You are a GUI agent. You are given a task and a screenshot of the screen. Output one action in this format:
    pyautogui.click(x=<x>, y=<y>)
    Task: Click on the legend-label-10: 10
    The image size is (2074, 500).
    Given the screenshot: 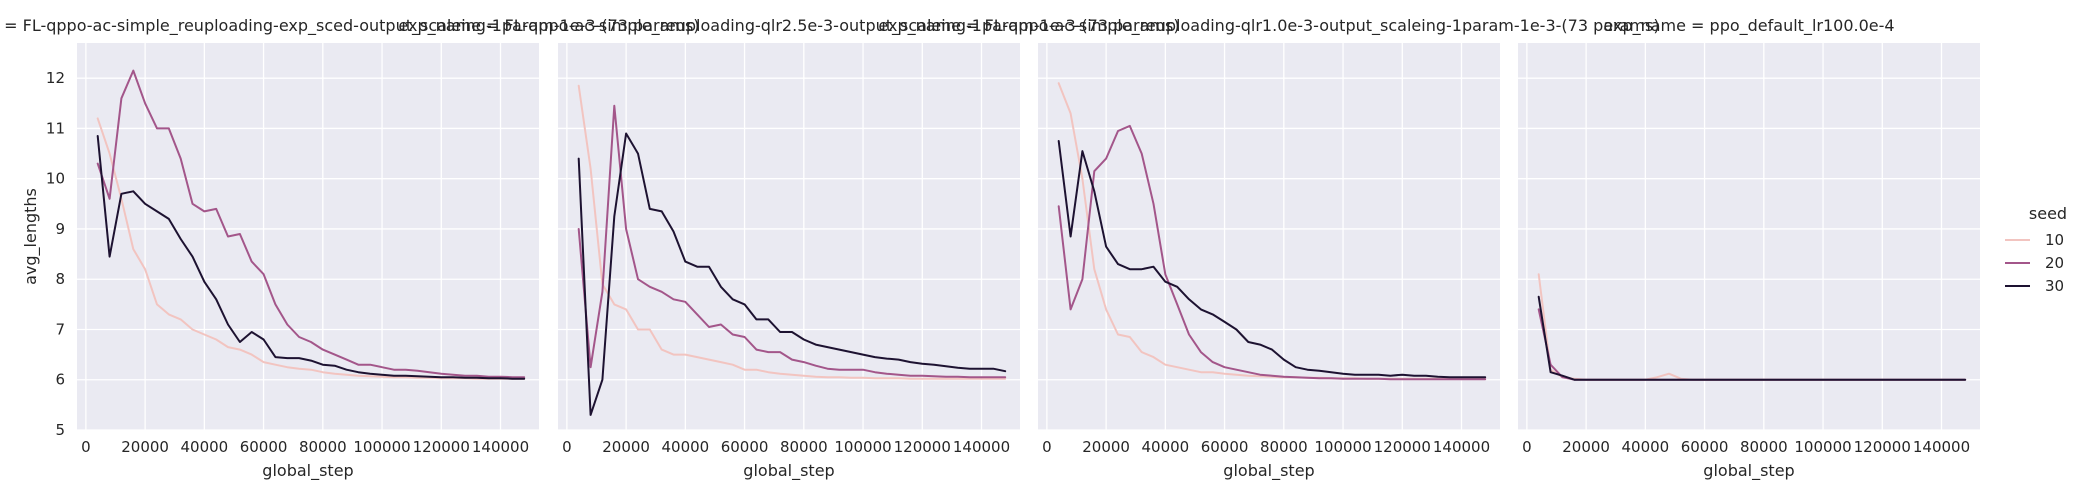 What is the action you would take?
    pyautogui.click(x=2054, y=240)
    